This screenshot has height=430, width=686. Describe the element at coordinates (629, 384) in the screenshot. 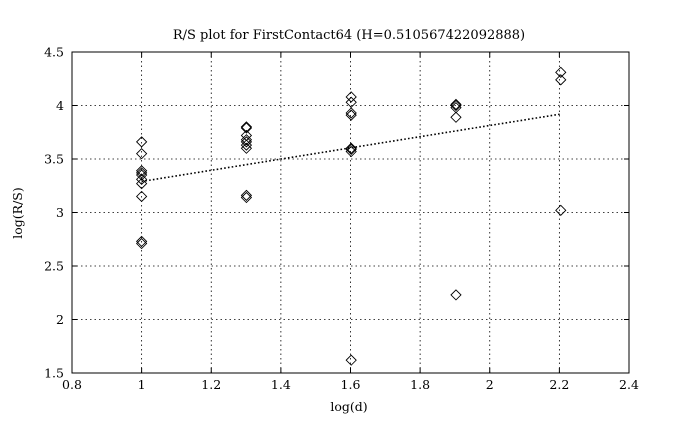

I see `x-tick-label: 2.4` at that location.